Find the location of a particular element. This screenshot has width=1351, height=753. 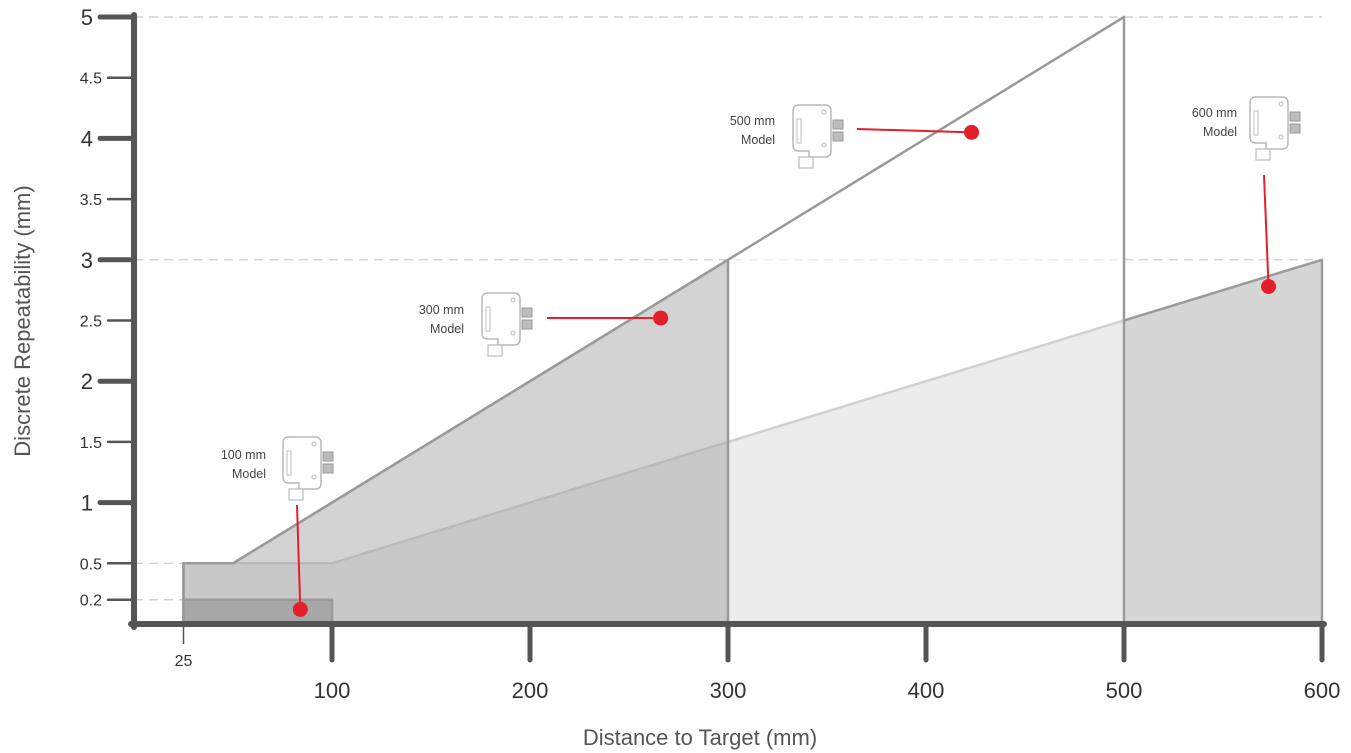

model-annotation: 100 mm Model is located at coordinates (277, 526).